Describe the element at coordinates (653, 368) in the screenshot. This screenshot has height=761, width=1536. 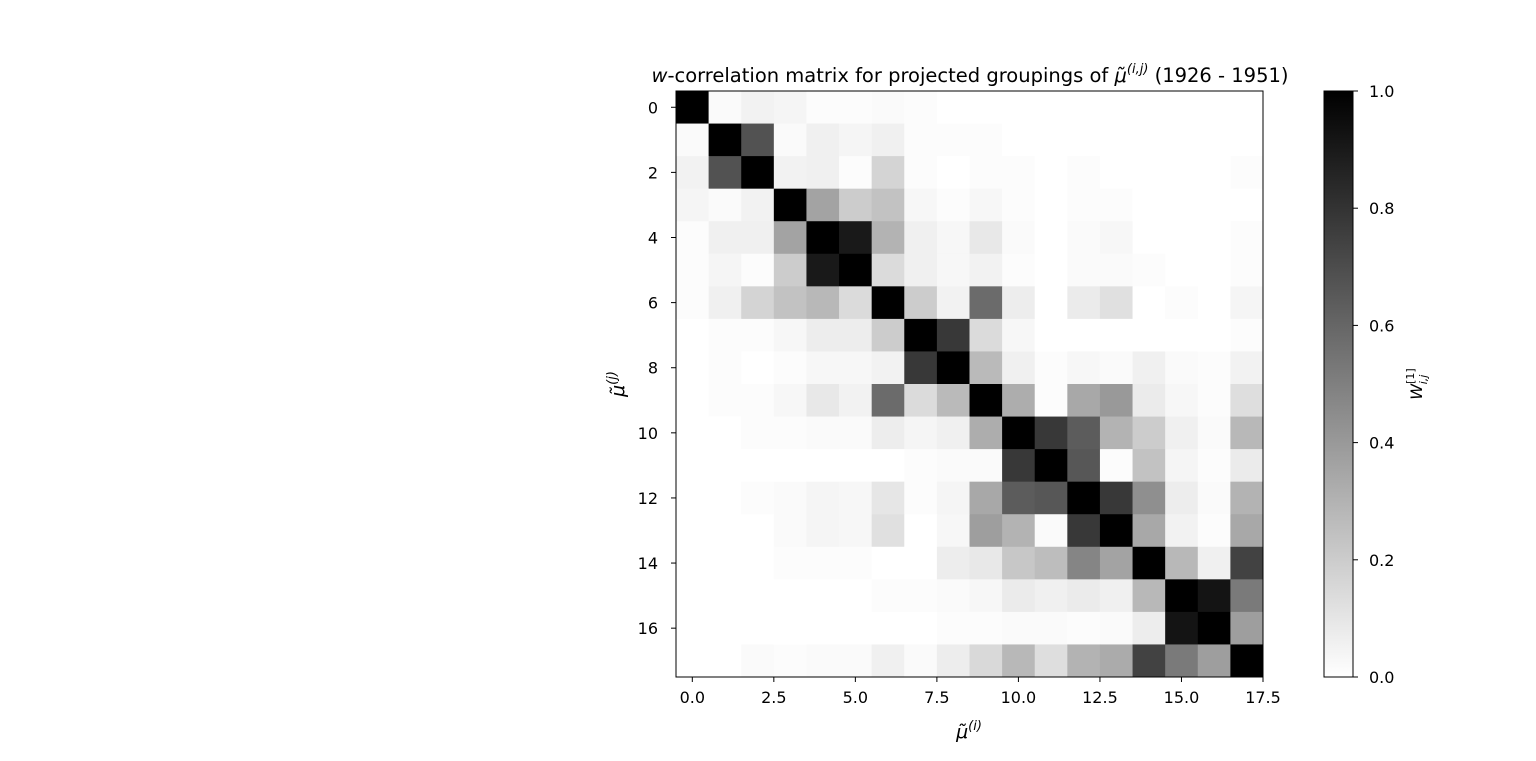
I see `y-tick-label: 8` at that location.